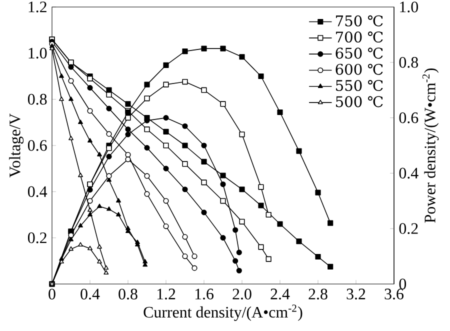  Describe the element at coordinates (37, 53) in the screenshot. I see `y-tick-label: 1.0` at that location.